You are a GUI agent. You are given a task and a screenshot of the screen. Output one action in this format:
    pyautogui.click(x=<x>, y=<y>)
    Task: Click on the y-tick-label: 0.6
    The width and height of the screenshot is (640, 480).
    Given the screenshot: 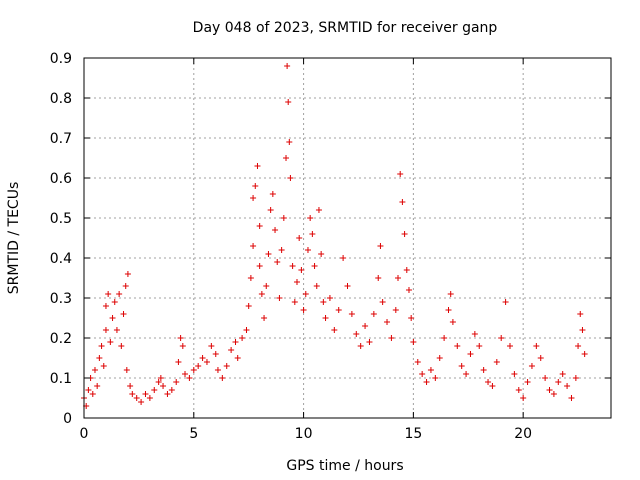 What is the action you would take?
    pyautogui.click(x=61, y=179)
    